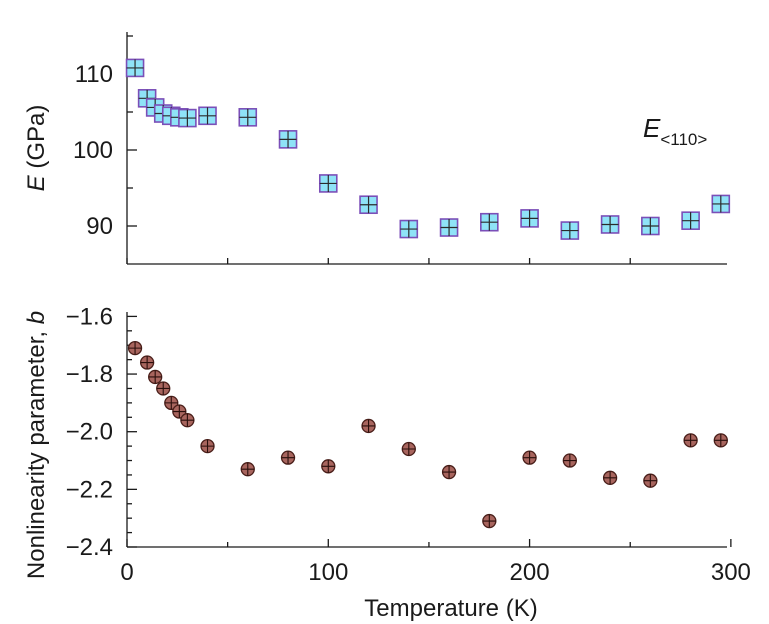 Image resolution: width=769 pixels, height=624 pixels. I want to click on bottom-y-tick-label: −2.4, so click(89, 547).